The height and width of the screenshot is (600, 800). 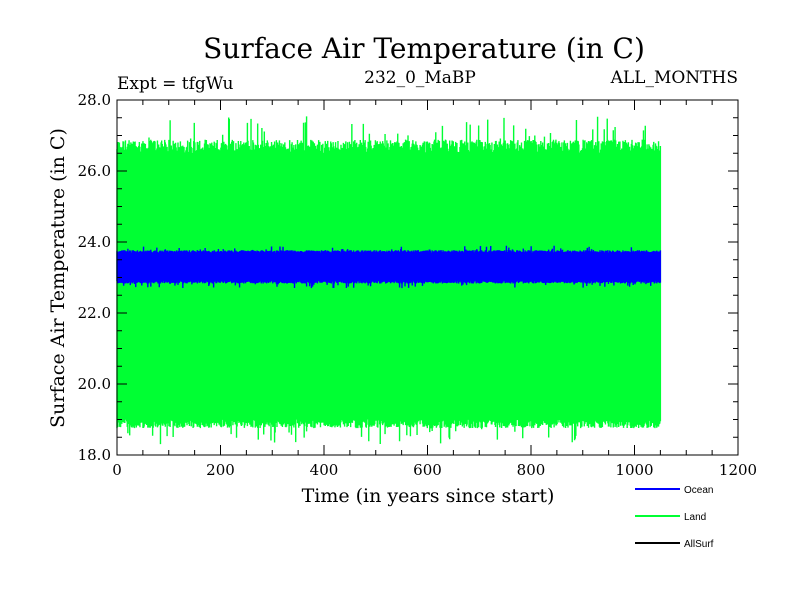 What do you see at coordinates (698, 490) in the screenshot?
I see `legend-label-ocean: Ocean` at bounding box center [698, 490].